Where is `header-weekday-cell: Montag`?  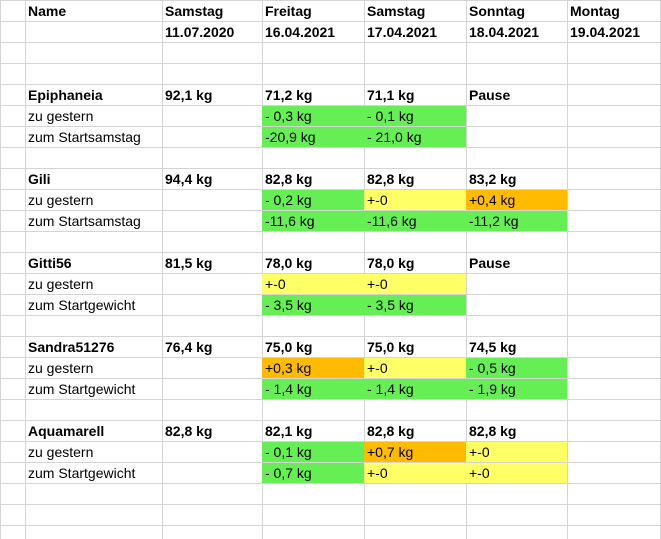
header-weekday-cell: Montag is located at coordinates (595, 11).